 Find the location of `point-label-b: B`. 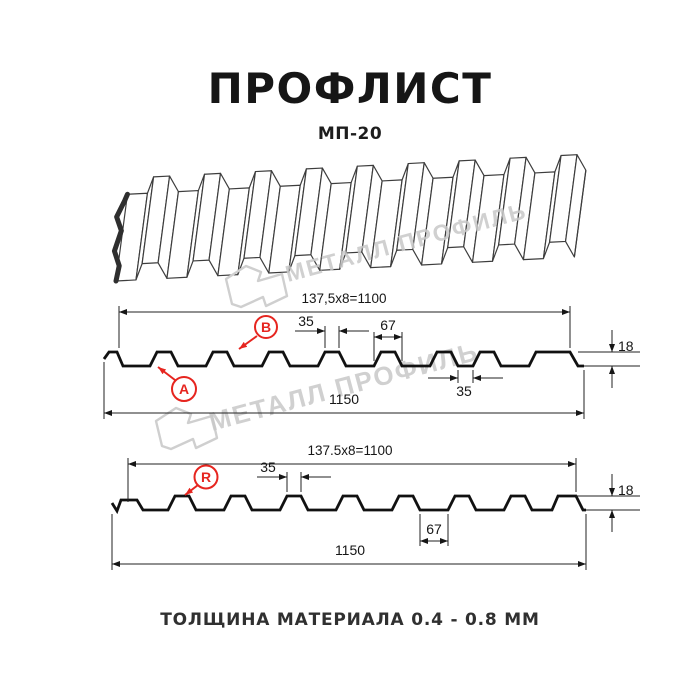

point-label-b: B is located at coordinates (266, 327).